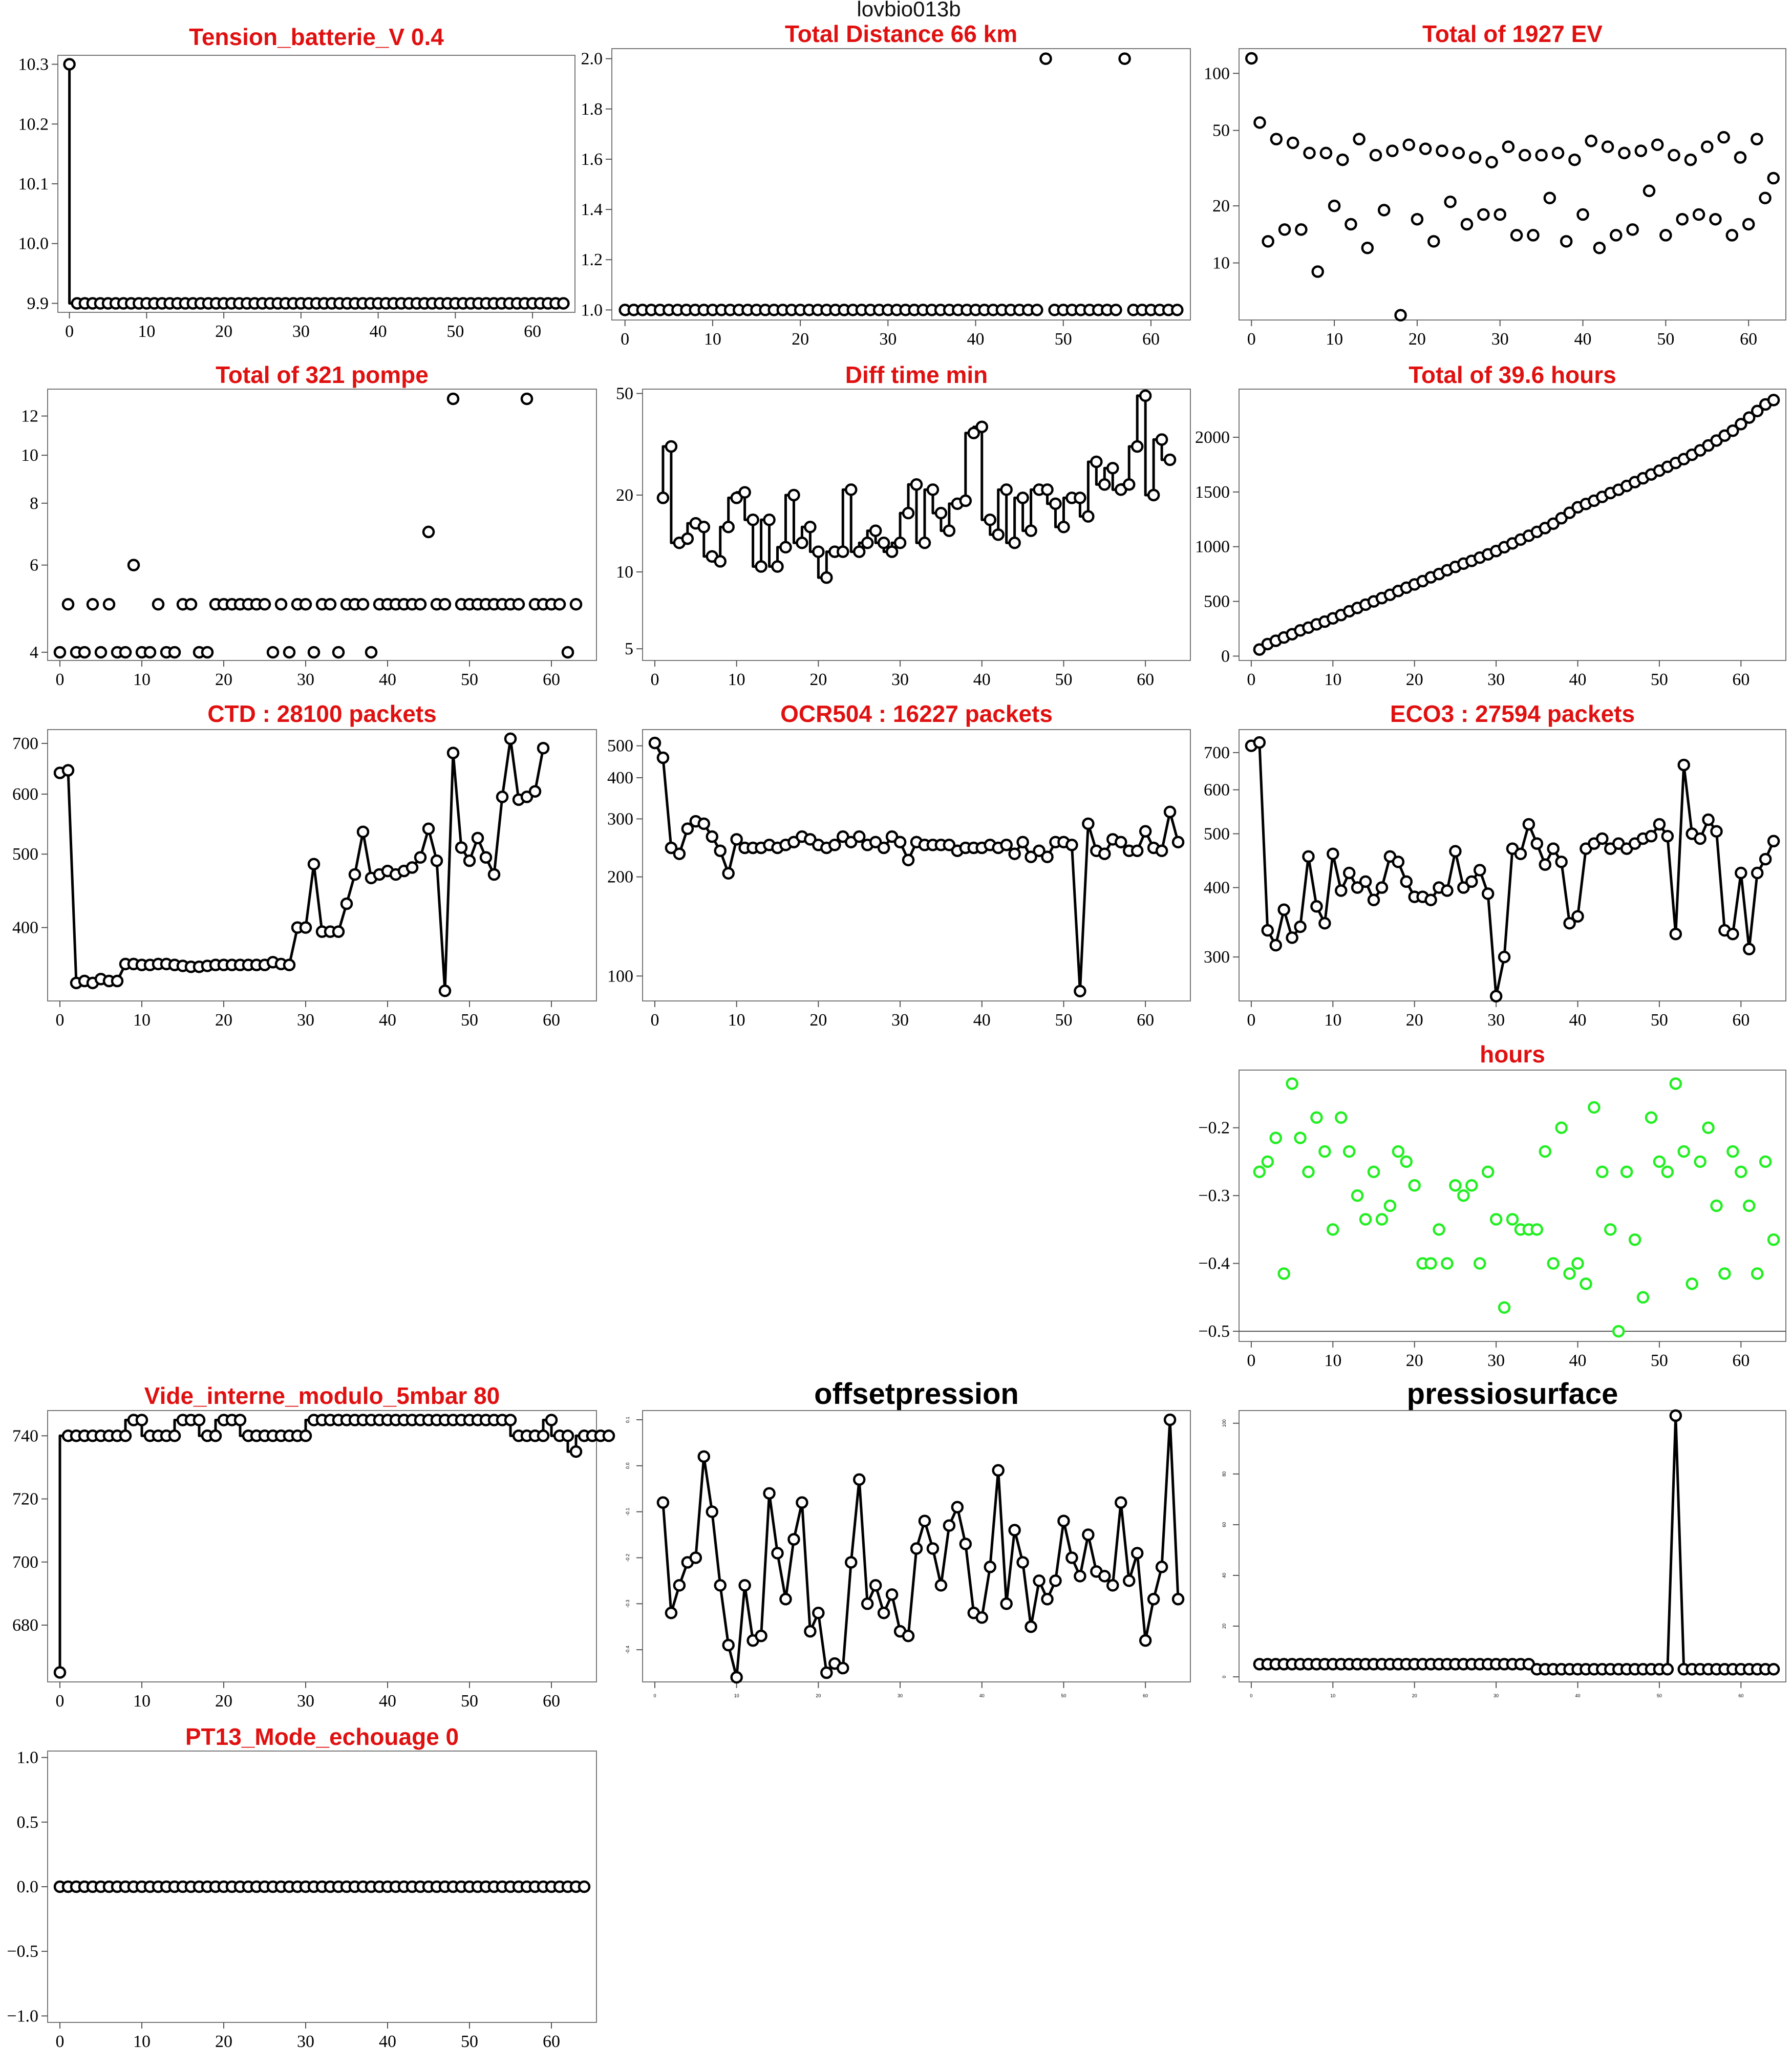  What do you see at coordinates (982, 1020) in the screenshot?
I see `x-tick-label: 40` at bounding box center [982, 1020].